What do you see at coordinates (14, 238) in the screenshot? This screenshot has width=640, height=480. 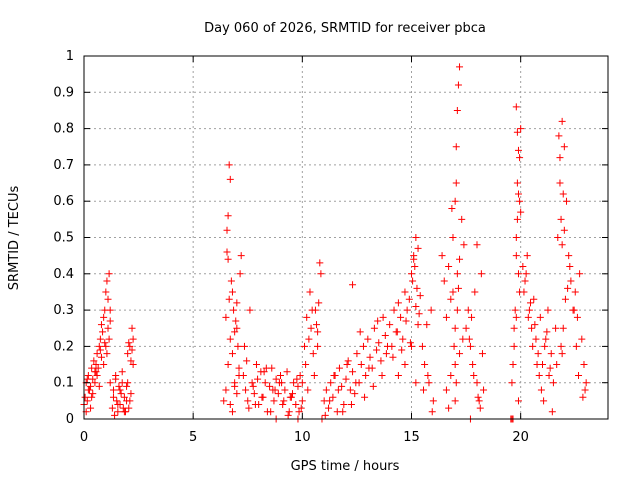 I see `y-axis-label: SRMTID / TECUs` at bounding box center [14, 238].